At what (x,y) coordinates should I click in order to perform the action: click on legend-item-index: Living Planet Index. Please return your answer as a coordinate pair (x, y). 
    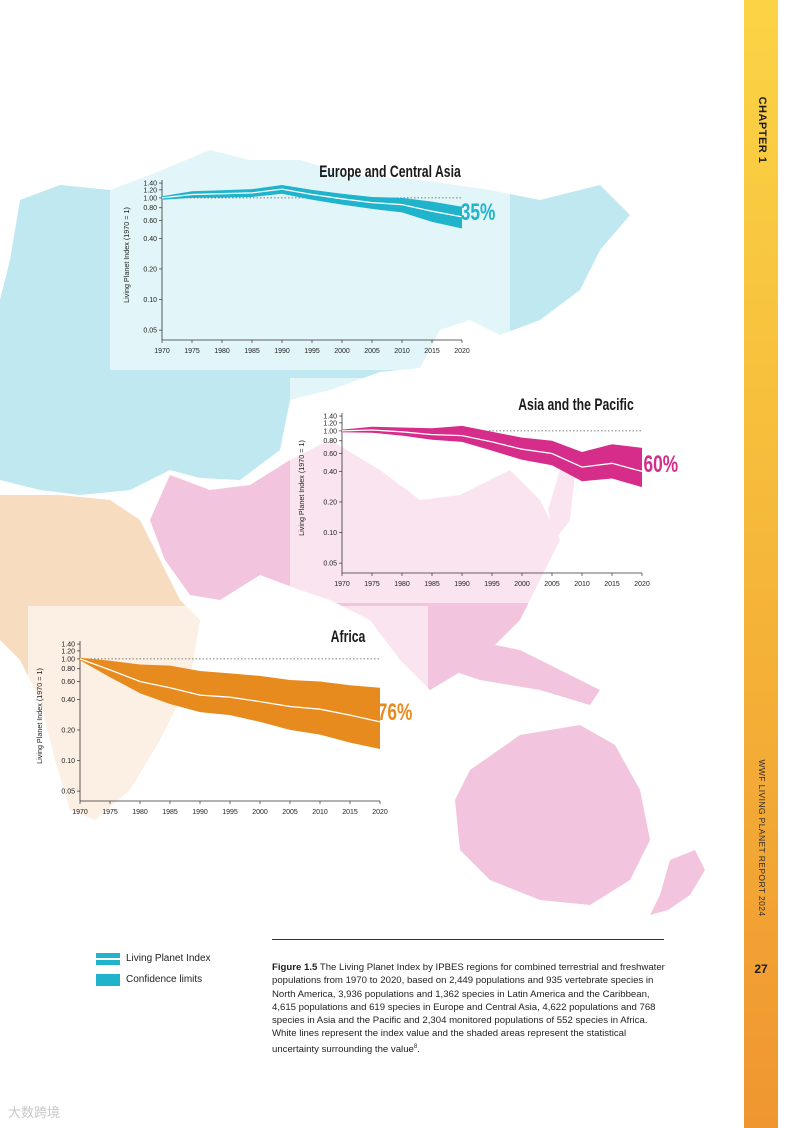
    Looking at the image, I should click on (153, 958).